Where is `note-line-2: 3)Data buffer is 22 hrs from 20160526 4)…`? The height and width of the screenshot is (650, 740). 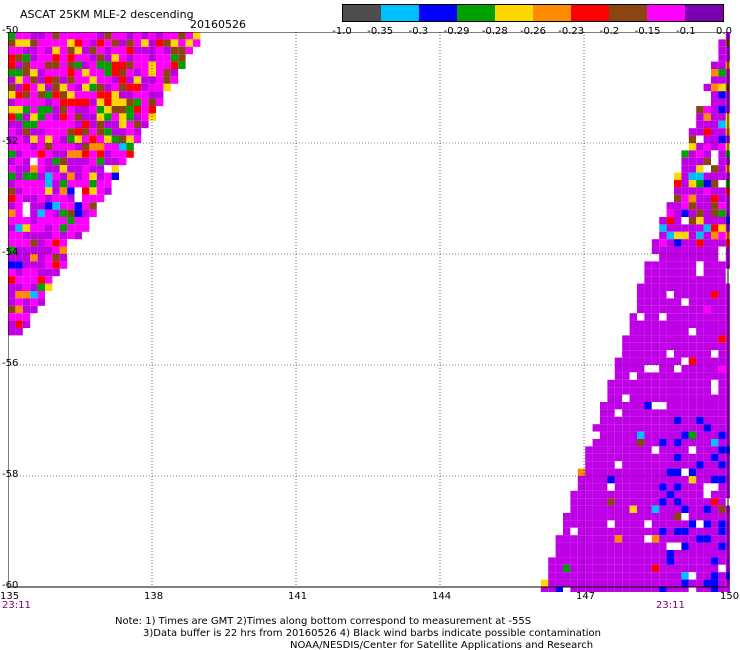 note-line-2: 3)Data buffer is 22 hrs from 20160526 4)… is located at coordinates (372, 633).